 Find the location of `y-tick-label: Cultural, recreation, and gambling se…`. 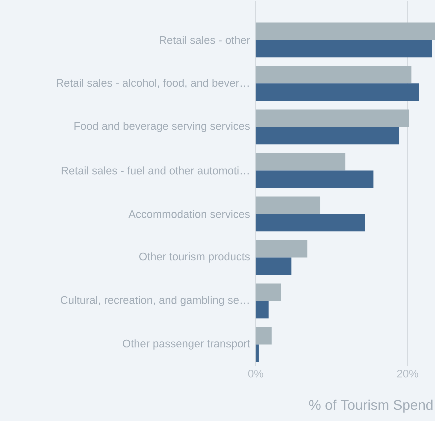

y-tick-label: Cultural, recreation, and gambling se… is located at coordinates (155, 301).